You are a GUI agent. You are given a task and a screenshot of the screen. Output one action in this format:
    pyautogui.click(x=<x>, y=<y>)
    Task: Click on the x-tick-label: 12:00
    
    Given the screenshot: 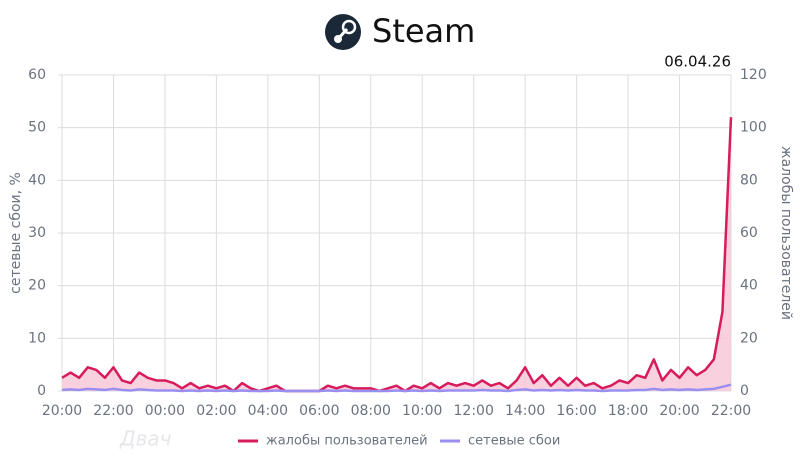 What is the action you would take?
    pyautogui.click(x=474, y=411)
    